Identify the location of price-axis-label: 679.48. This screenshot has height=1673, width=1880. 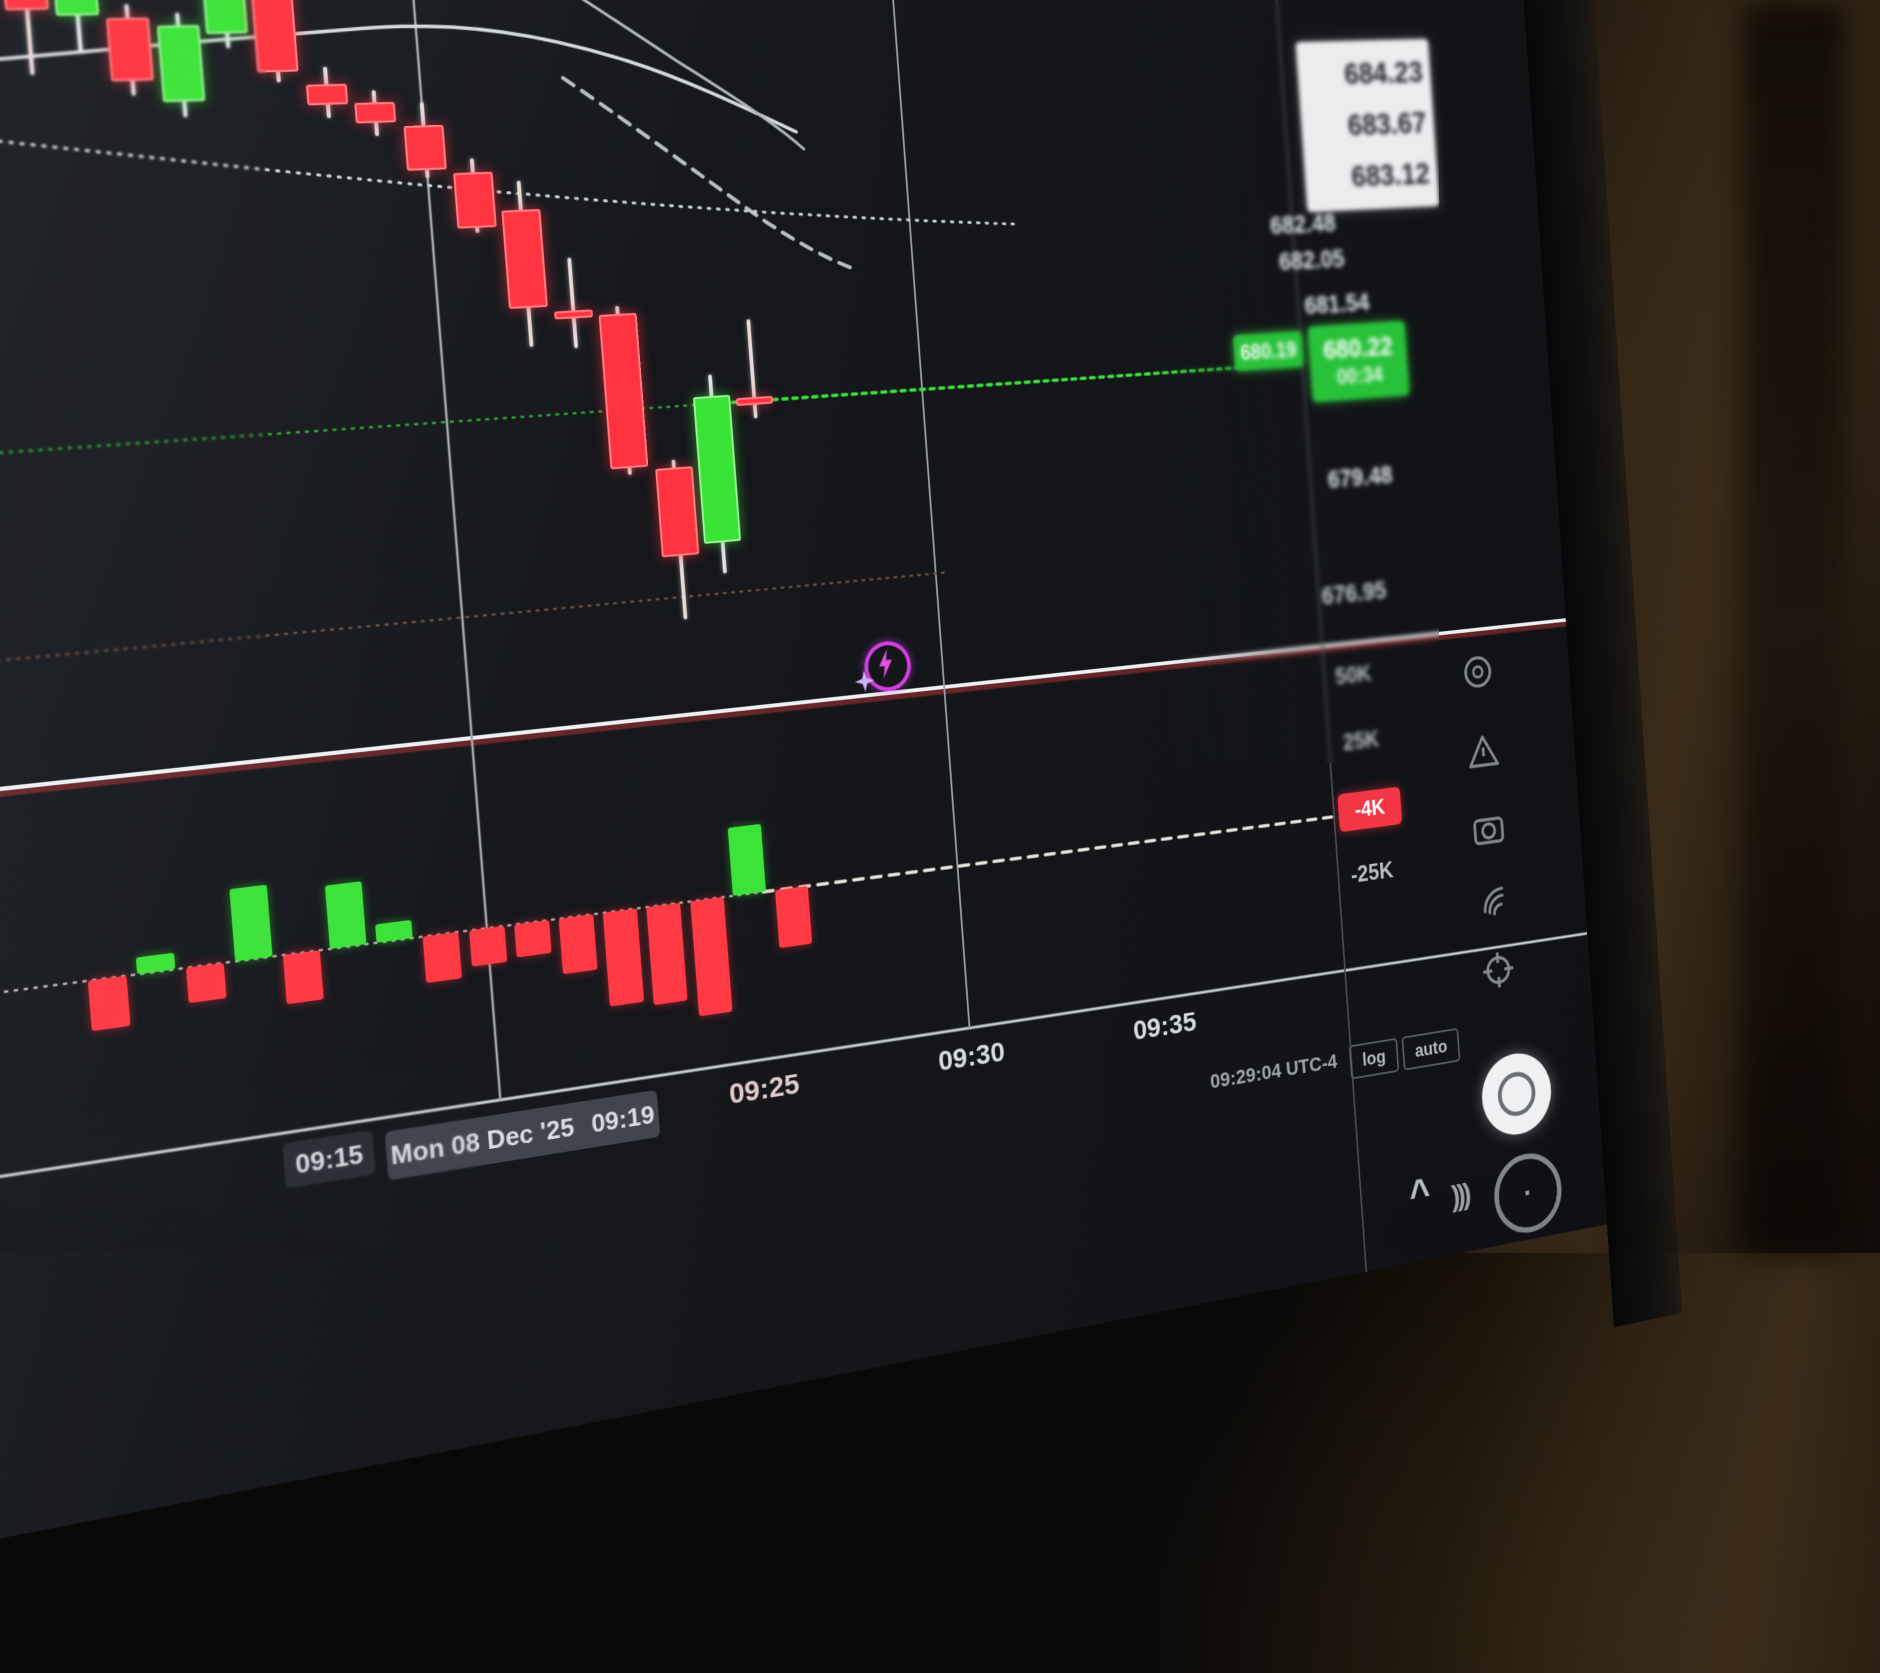
(1360, 477).